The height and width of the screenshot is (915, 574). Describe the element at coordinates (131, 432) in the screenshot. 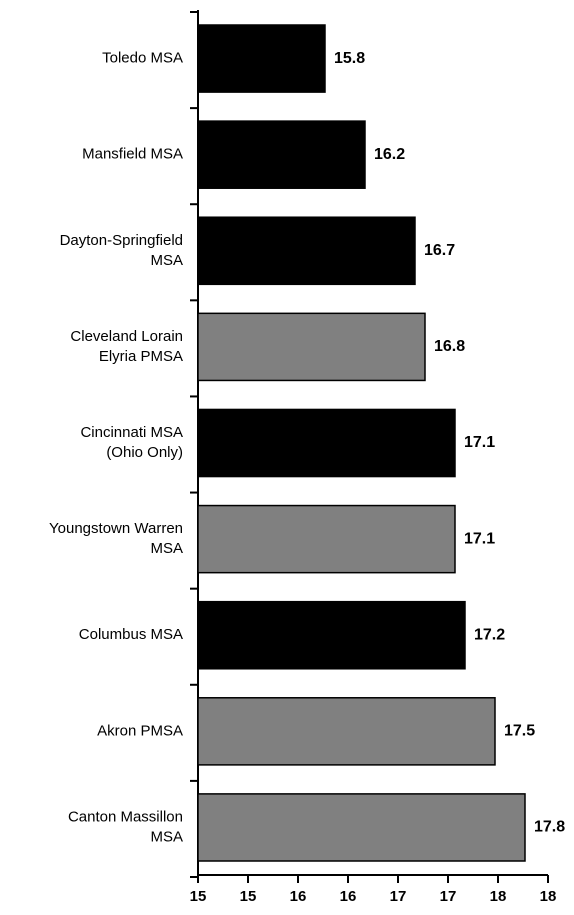

I see `category-line: Cincinnati MSA` at that location.